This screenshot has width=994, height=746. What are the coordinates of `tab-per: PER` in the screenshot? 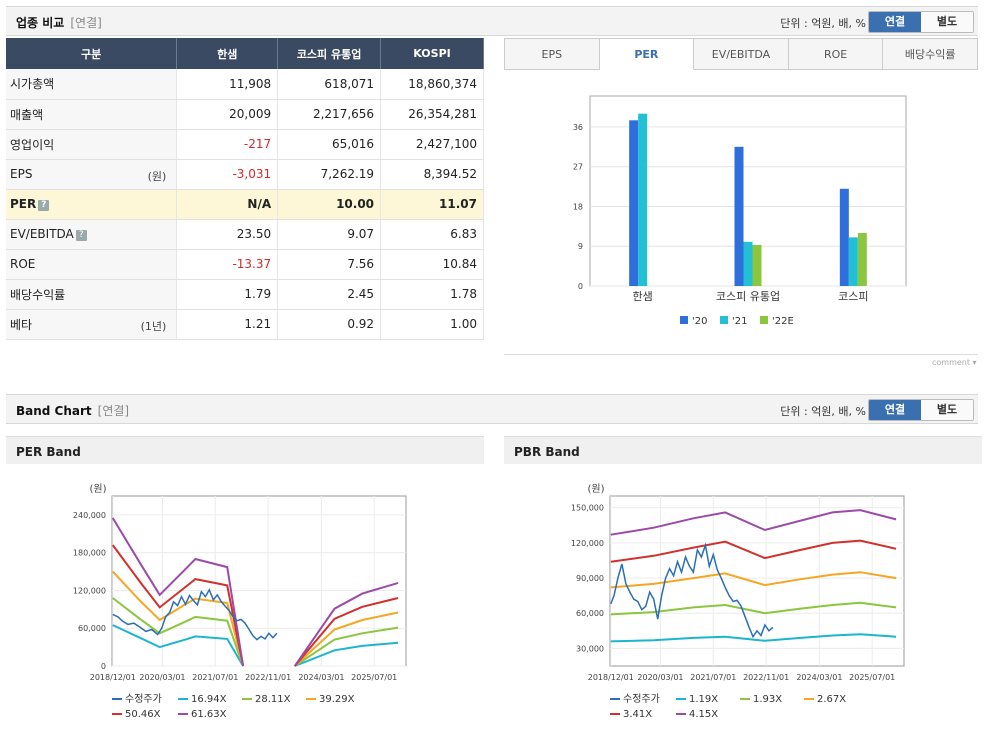 It's located at (647, 54).